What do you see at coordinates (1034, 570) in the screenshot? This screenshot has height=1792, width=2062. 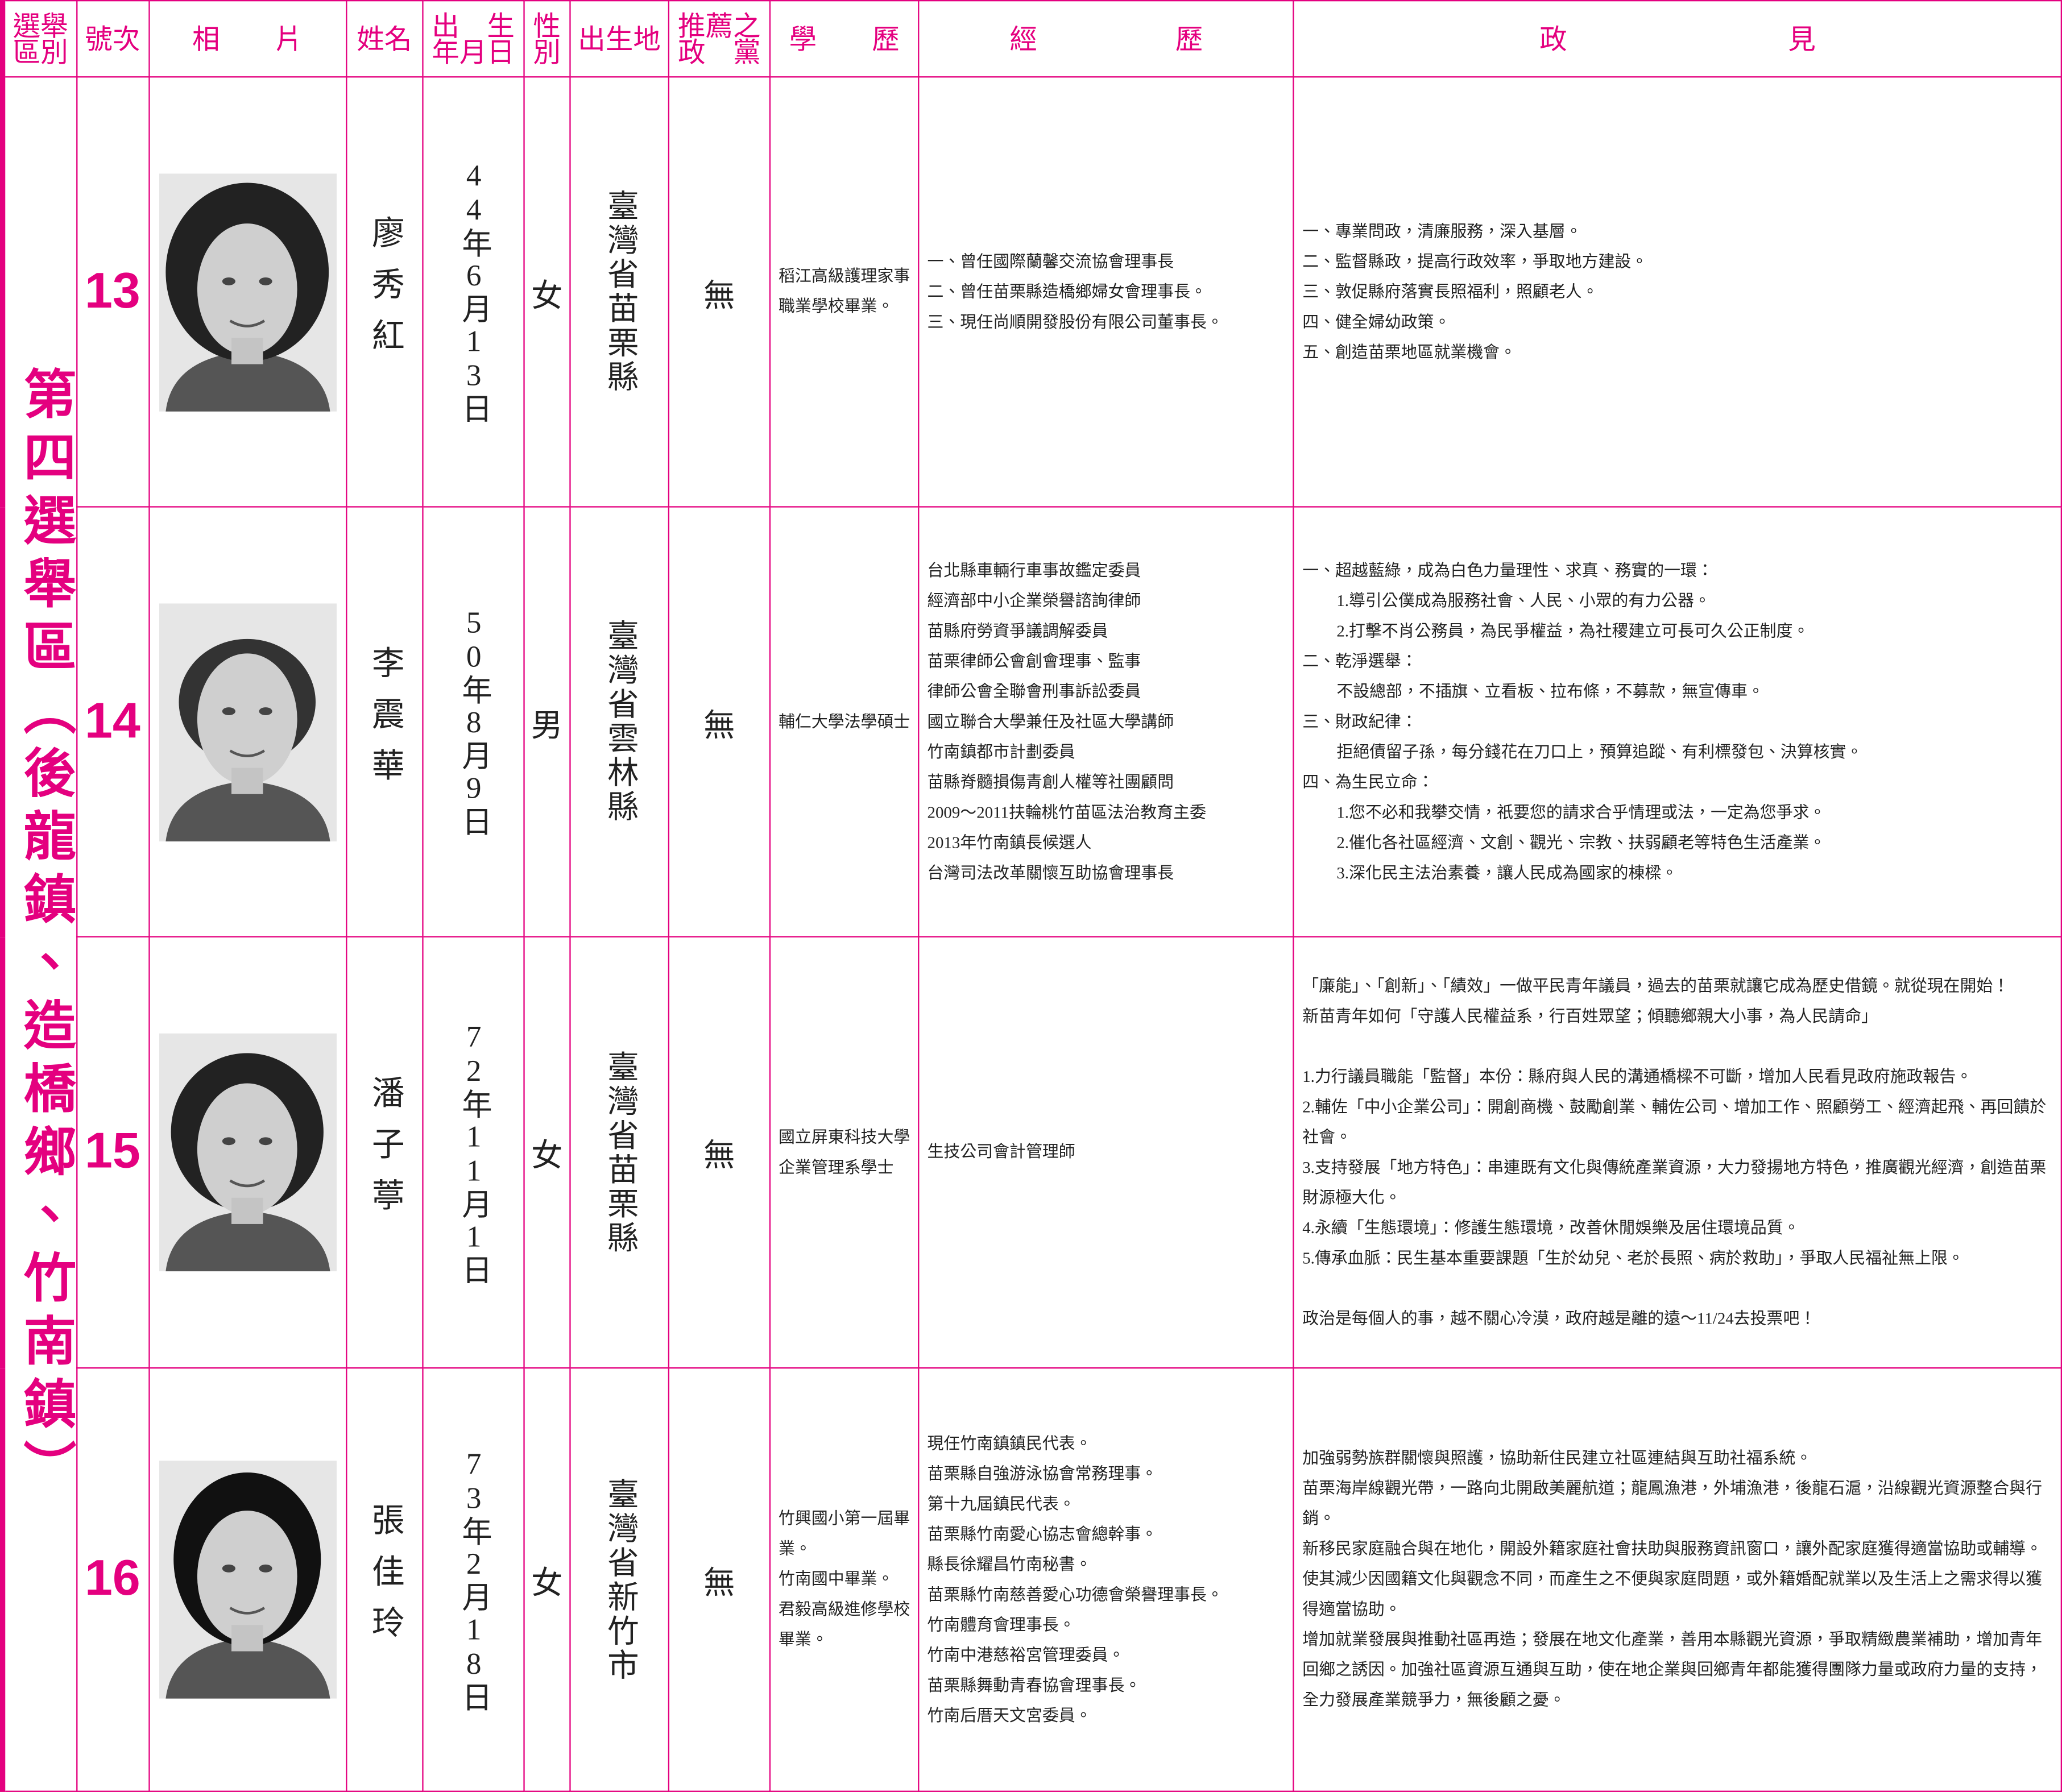 I see `experience-line: 台北縣車輛行車事故鑑定委員` at bounding box center [1034, 570].